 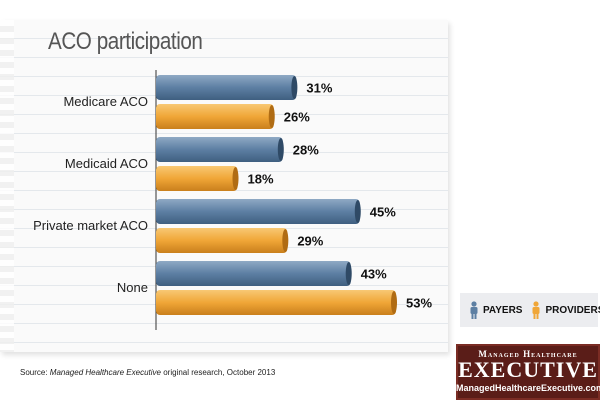 I want to click on category-label-private-market-aco: Private market ACO, so click(x=90, y=225).